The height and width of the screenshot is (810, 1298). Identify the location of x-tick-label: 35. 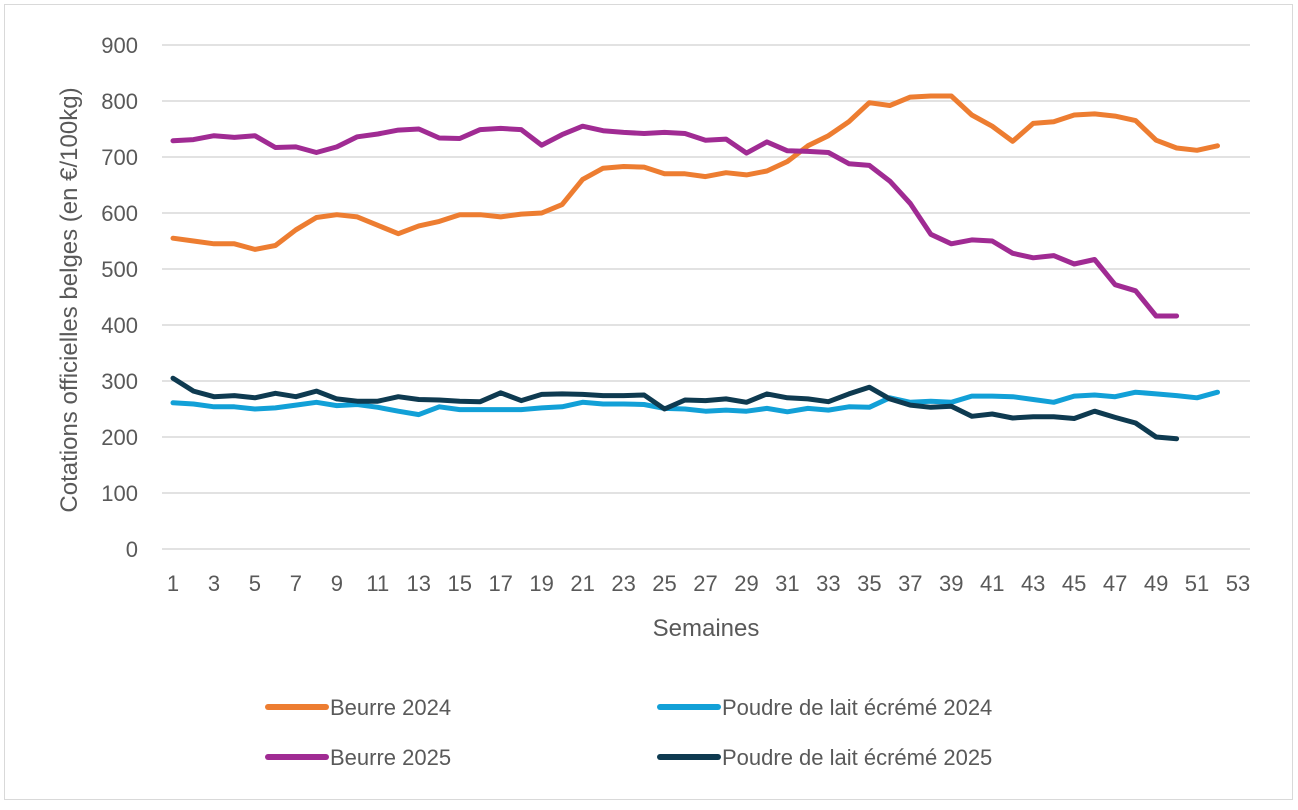
(869, 583).